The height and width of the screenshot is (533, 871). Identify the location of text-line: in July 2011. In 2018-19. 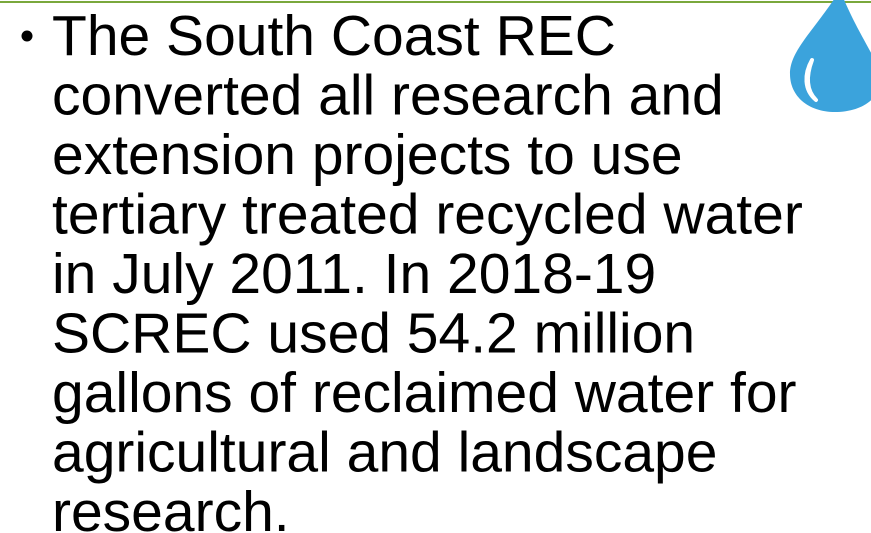
(354, 274).